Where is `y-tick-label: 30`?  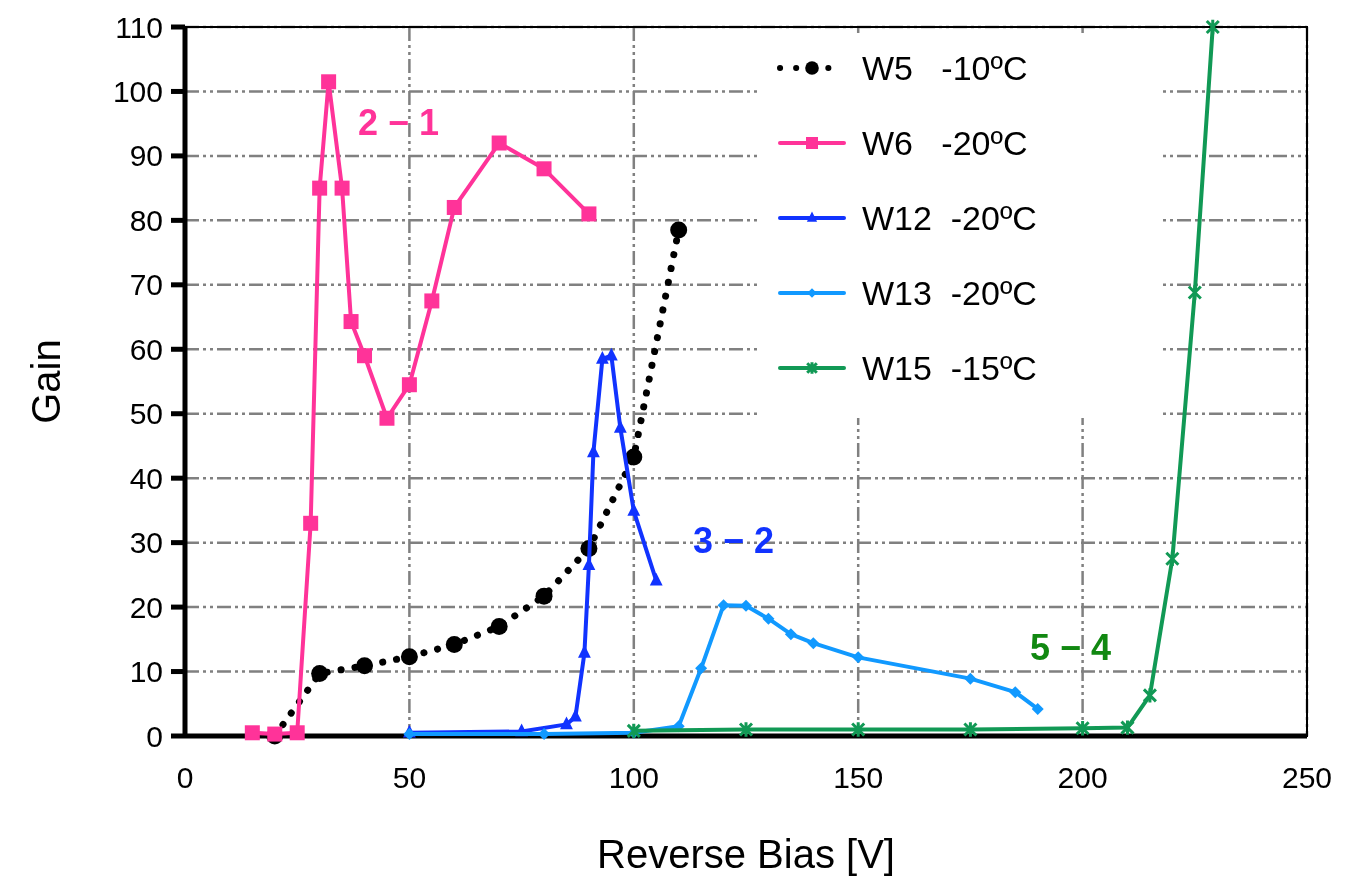 y-tick-label: 30 is located at coordinates (146, 543).